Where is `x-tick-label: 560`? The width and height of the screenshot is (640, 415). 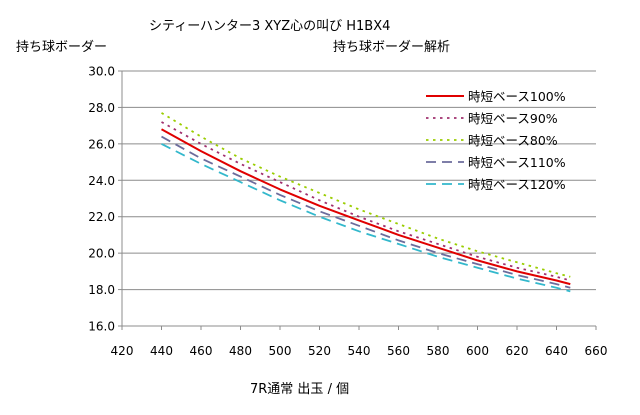 x-tick-label: 560 is located at coordinates (398, 351).